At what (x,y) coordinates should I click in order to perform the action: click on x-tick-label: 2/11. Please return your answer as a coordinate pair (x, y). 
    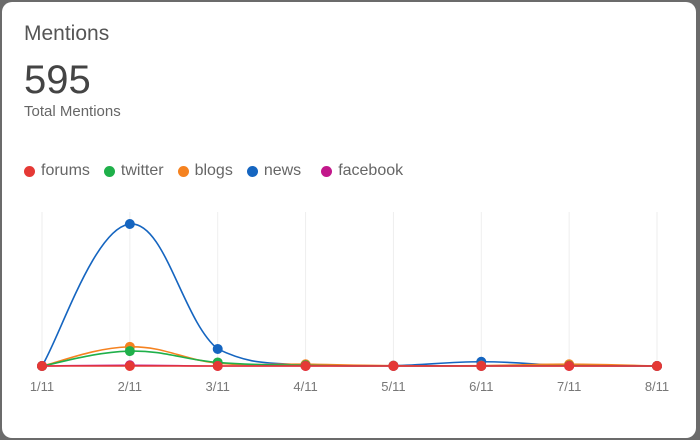
    Looking at the image, I should click on (130, 386).